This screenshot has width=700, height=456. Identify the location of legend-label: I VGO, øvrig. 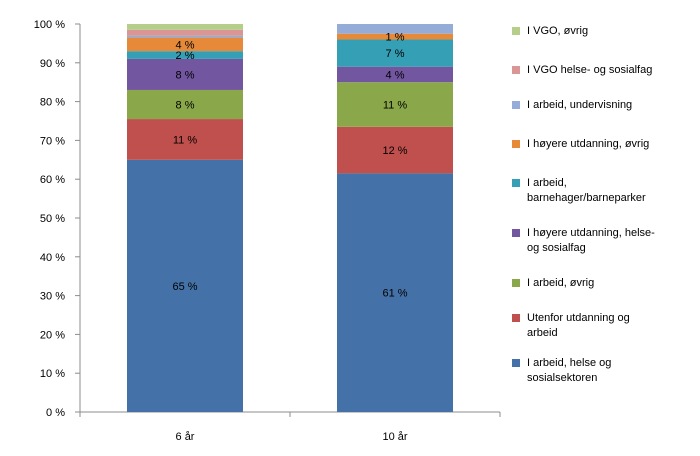
(558, 31).